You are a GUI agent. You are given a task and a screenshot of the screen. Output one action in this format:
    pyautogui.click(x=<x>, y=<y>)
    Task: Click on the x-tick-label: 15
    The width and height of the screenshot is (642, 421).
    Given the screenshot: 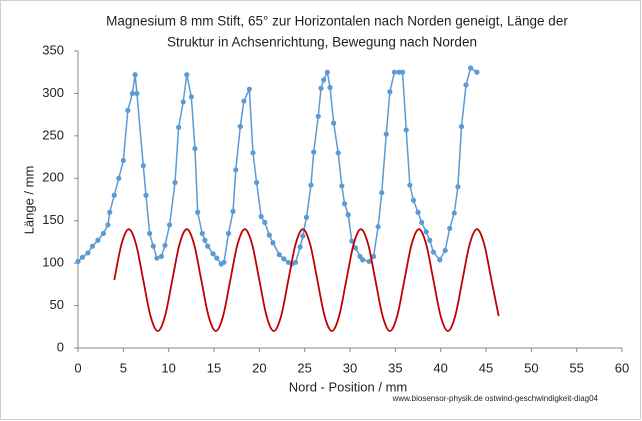 What is the action you would take?
    pyautogui.click(x=214, y=367)
    